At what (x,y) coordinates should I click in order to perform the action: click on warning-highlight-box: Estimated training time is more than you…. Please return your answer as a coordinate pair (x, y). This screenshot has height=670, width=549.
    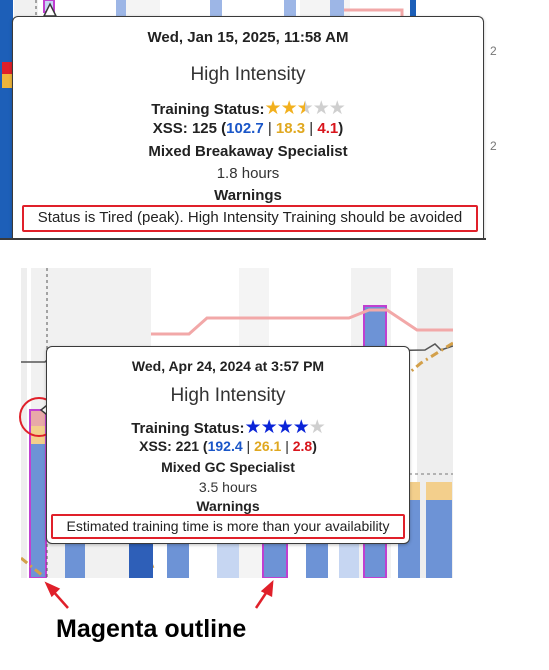
    Looking at the image, I should click on (228, 526).